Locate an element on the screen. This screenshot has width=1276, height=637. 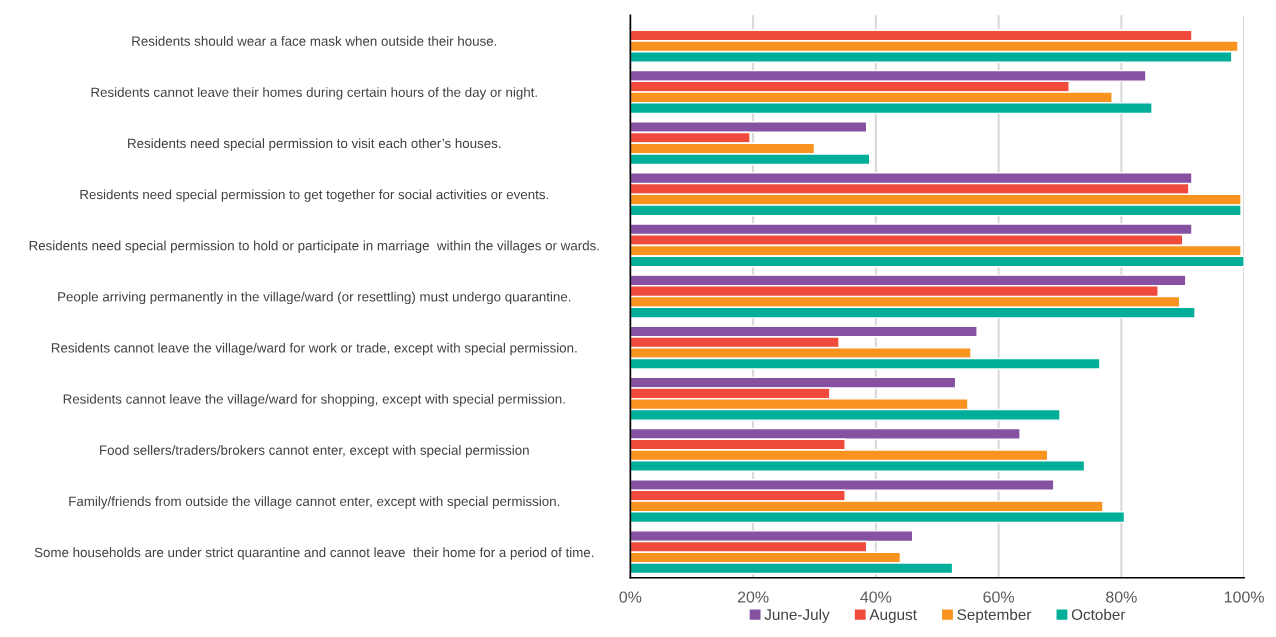
y-tick-label: Family/friends from outside the village cannot enter, except with special permission. is located at coordinates (314, 502).